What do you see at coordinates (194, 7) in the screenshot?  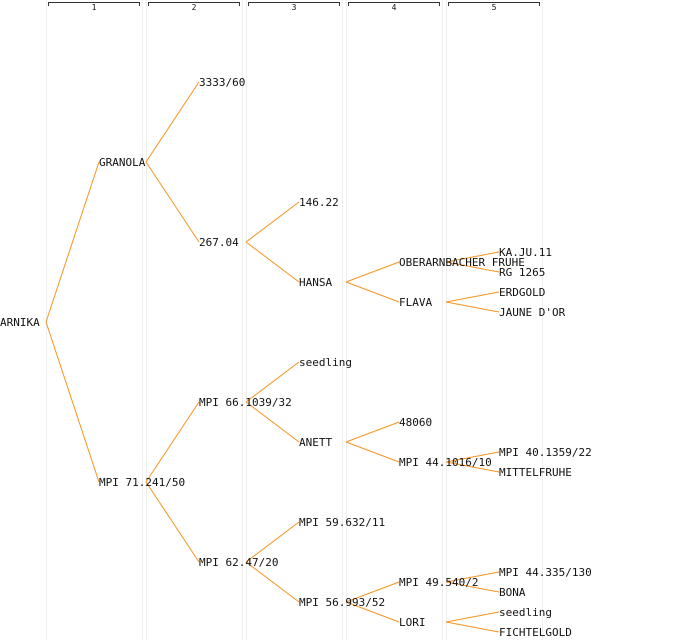 I see `generation-number: 2` at bounding box center [194, 7].